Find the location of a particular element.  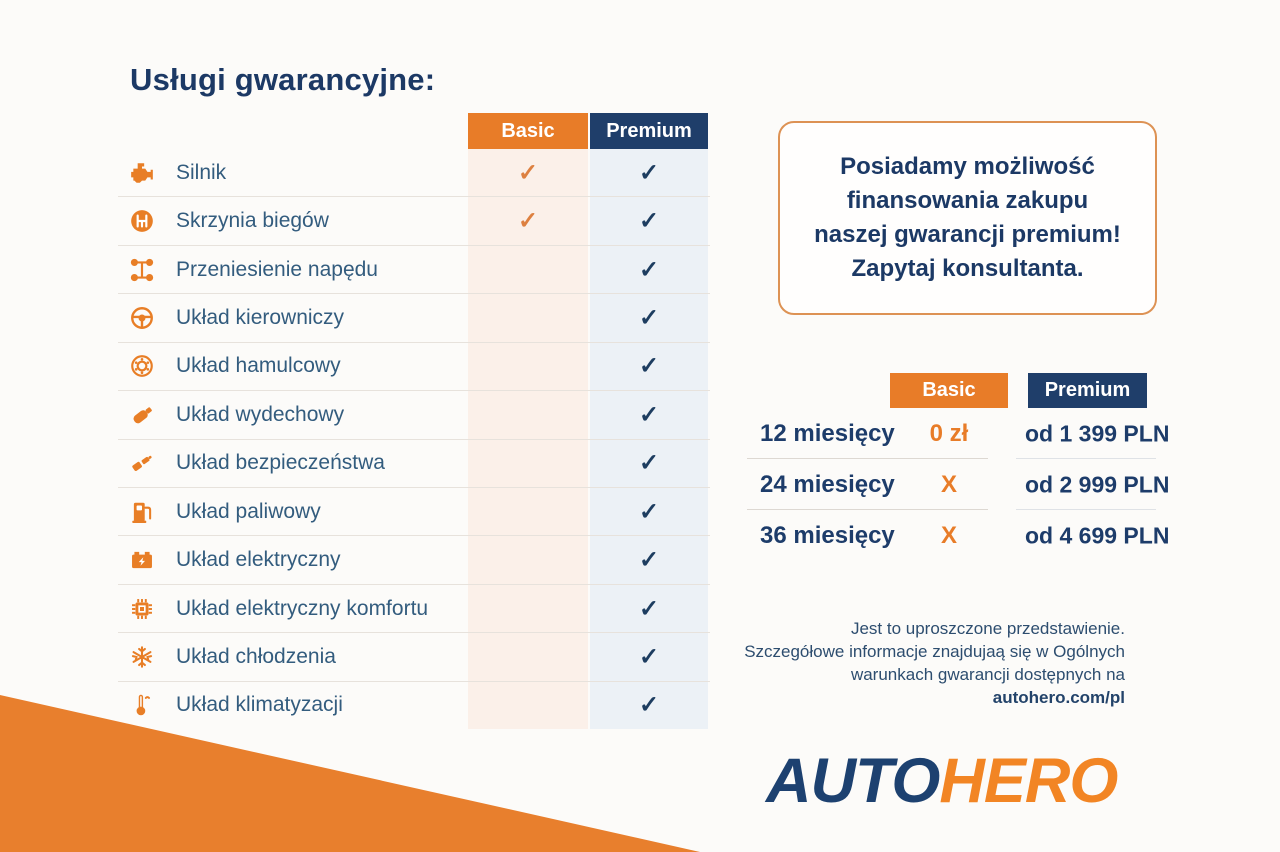

financing-note-line: finansowania zakupu is located at coordinates (967, 200).